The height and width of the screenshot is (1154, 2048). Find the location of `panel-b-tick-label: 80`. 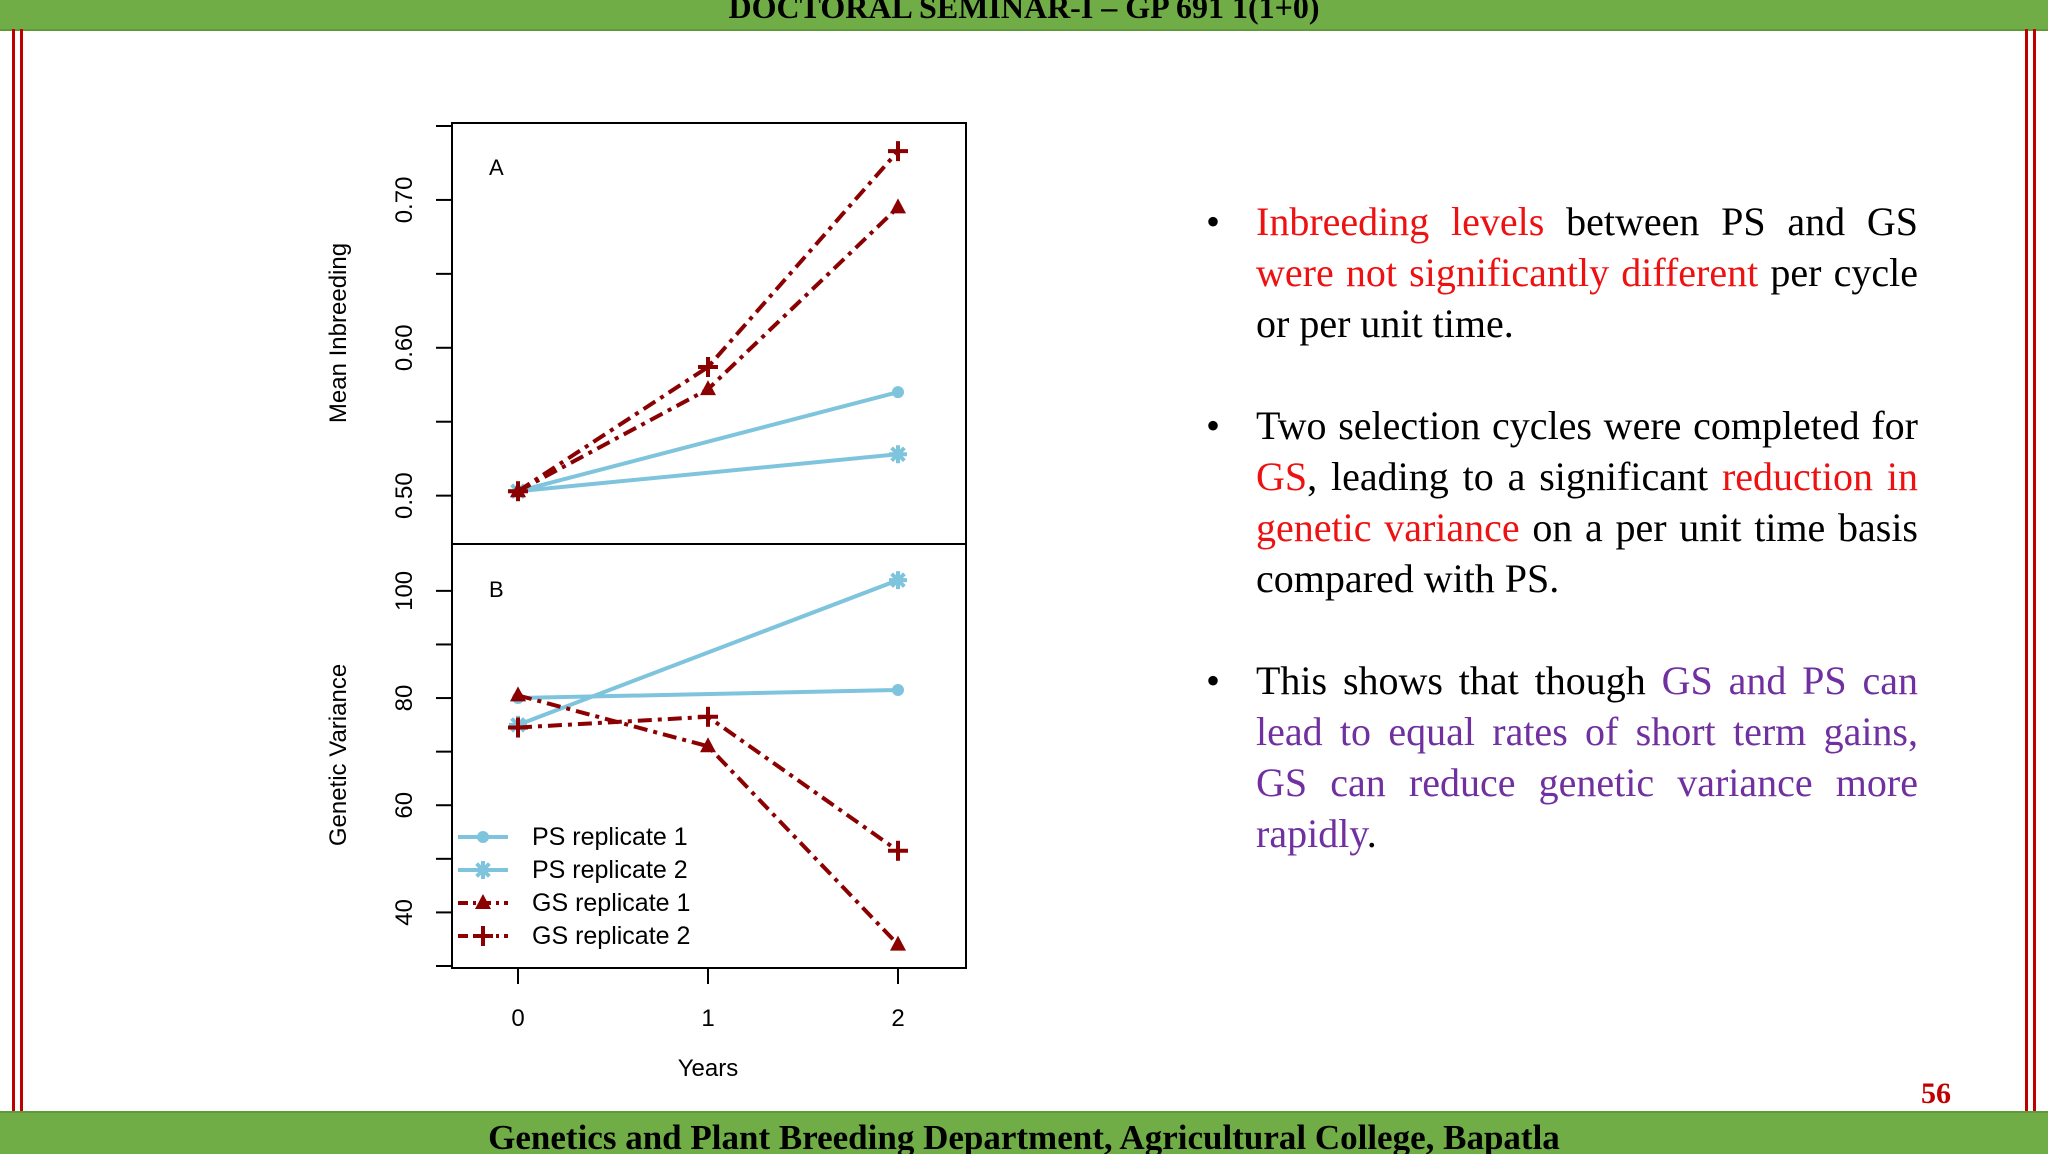

panel-b-tick-label: 80 is located at coordinates (404, 698).